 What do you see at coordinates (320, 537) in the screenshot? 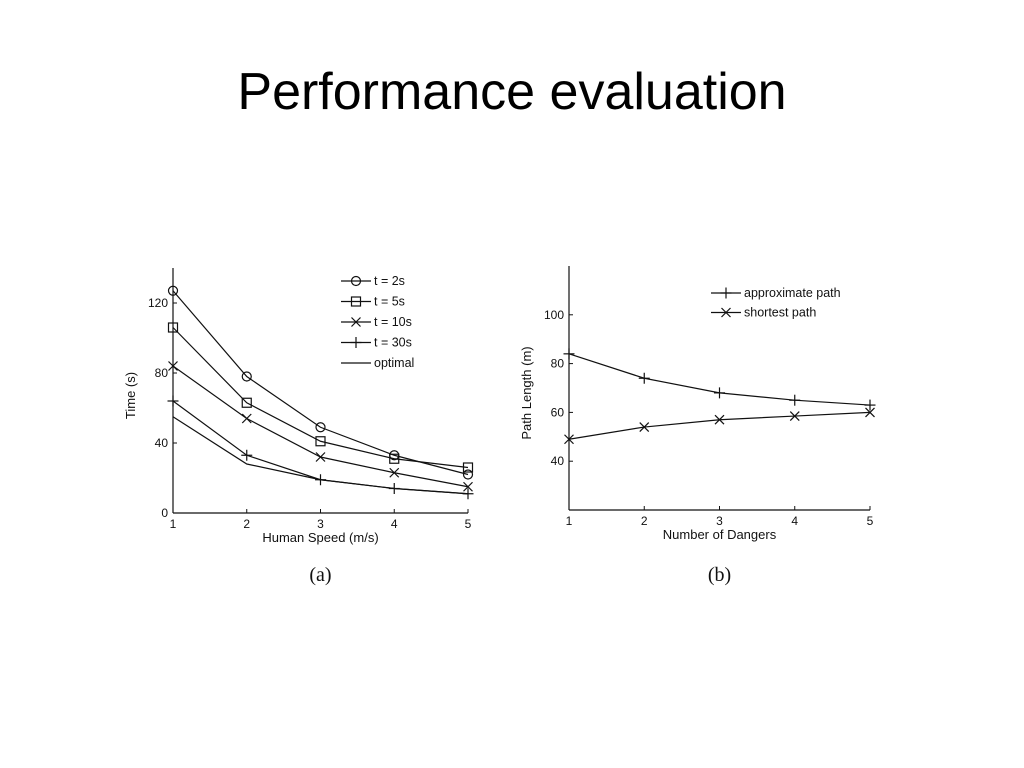
I see `x-axis-label: Human Speed (m/s)` at bounding box center [320, 537].